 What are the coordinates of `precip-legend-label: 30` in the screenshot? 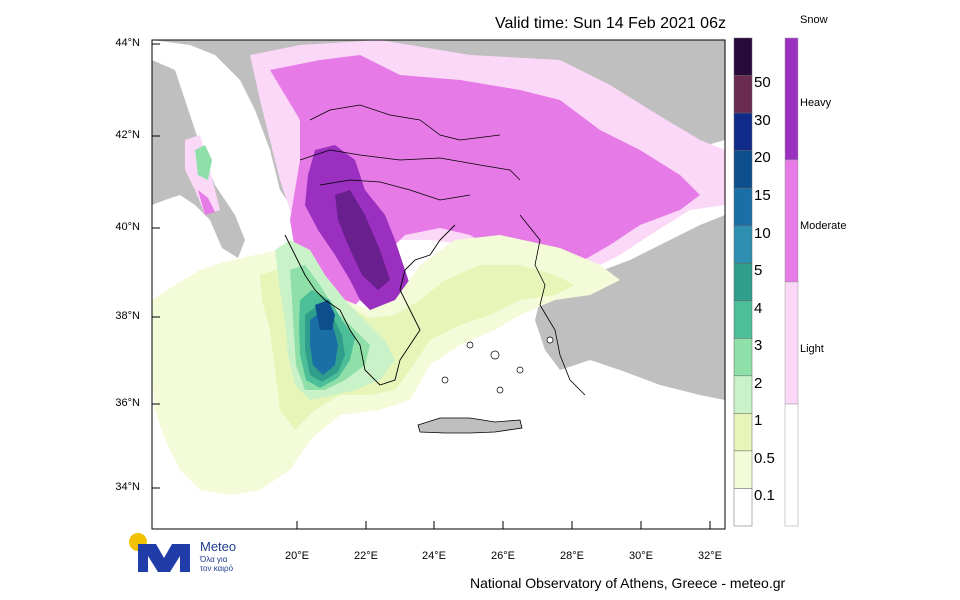 It's located at (762, 120).